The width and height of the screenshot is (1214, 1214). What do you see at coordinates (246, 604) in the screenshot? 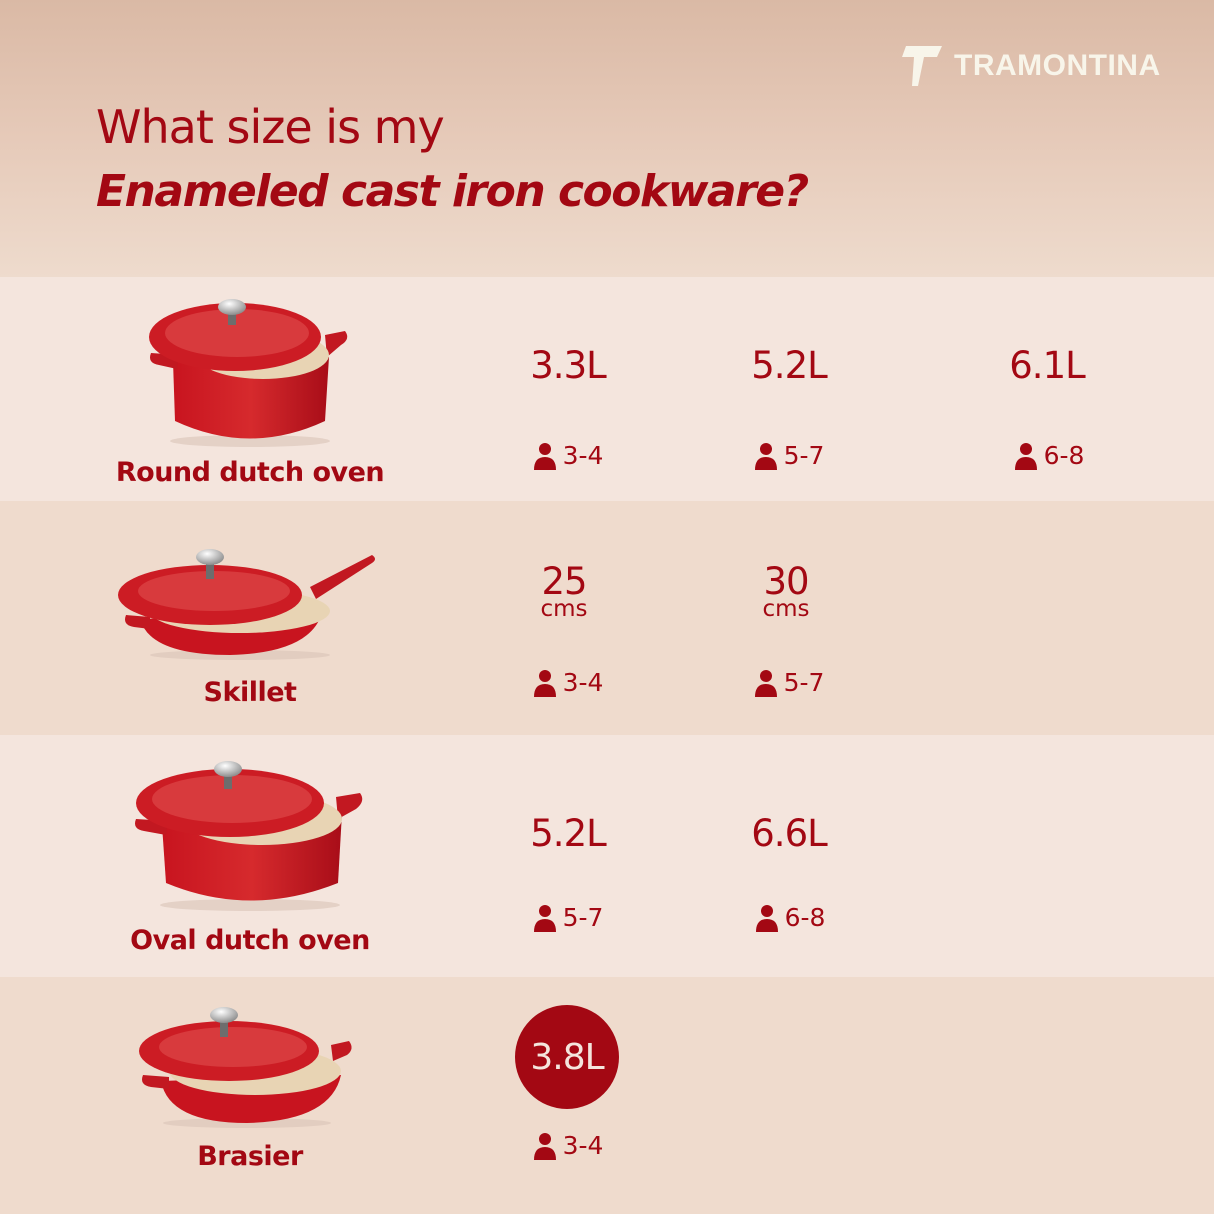
I see `skillet-image` at bounding box center [246, 604].